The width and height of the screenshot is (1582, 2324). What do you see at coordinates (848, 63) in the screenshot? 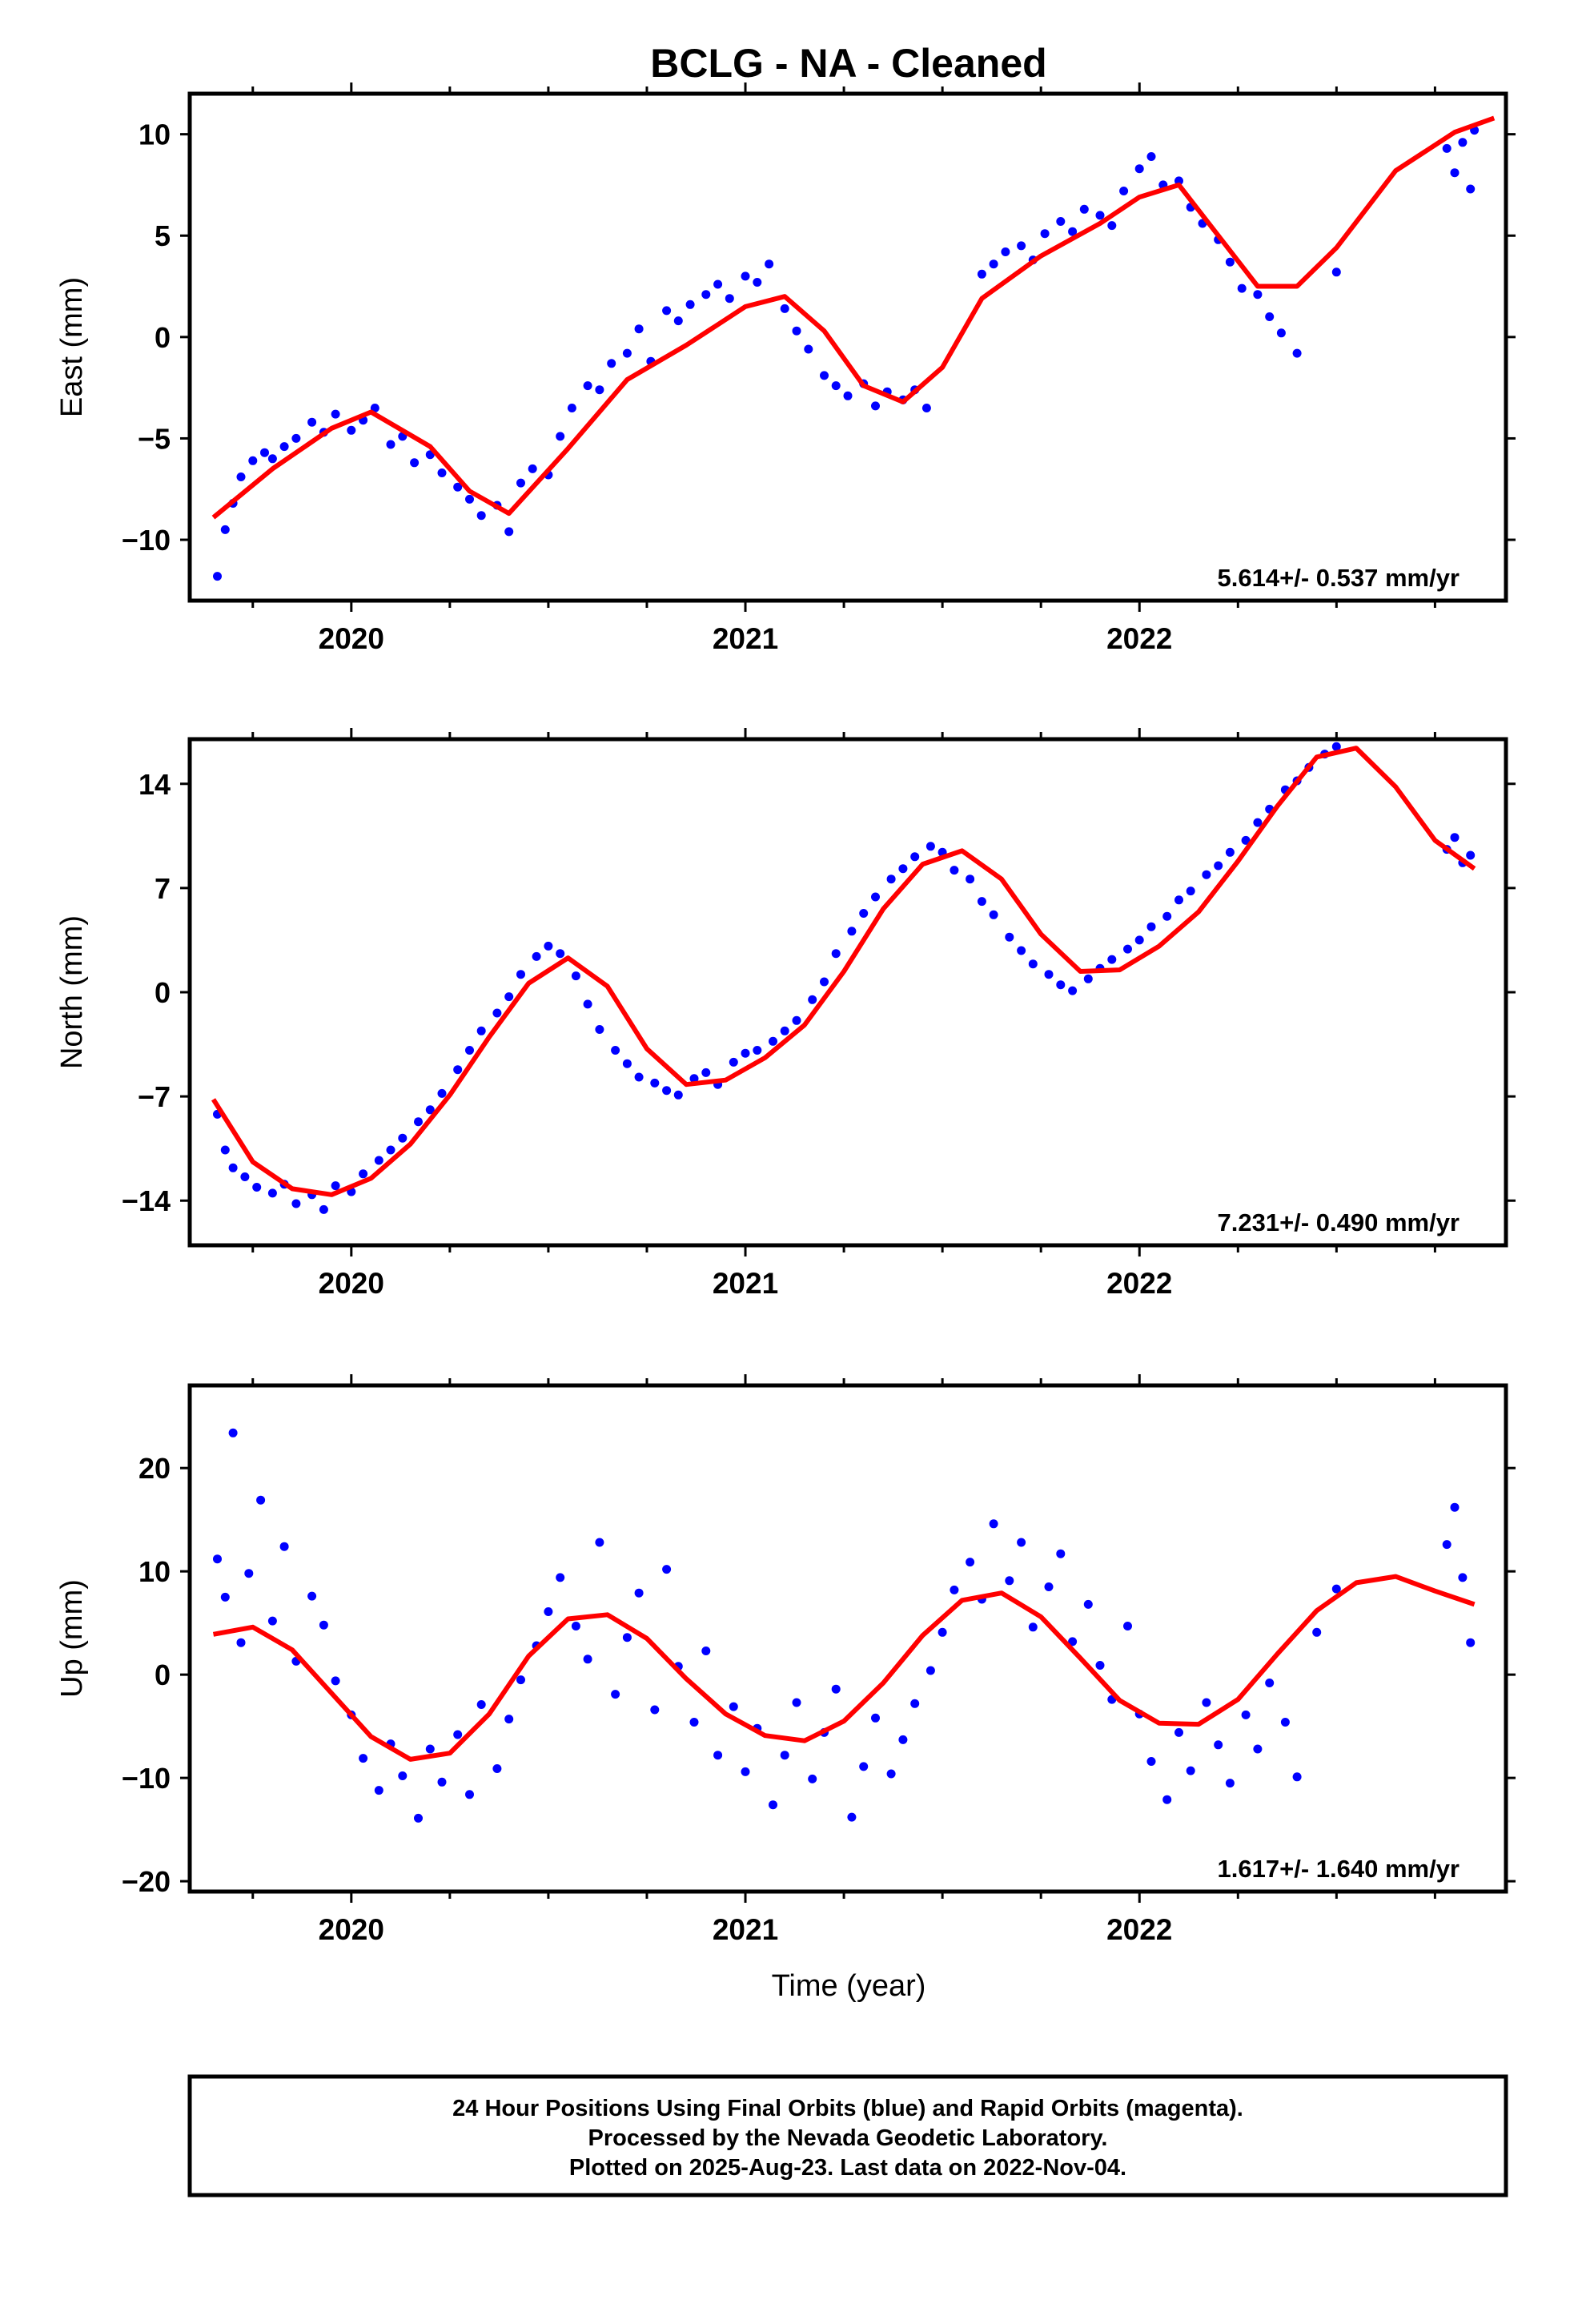
I see `figure-title: BCLG - NA - Cleaned` at bounding box center [848, 63].